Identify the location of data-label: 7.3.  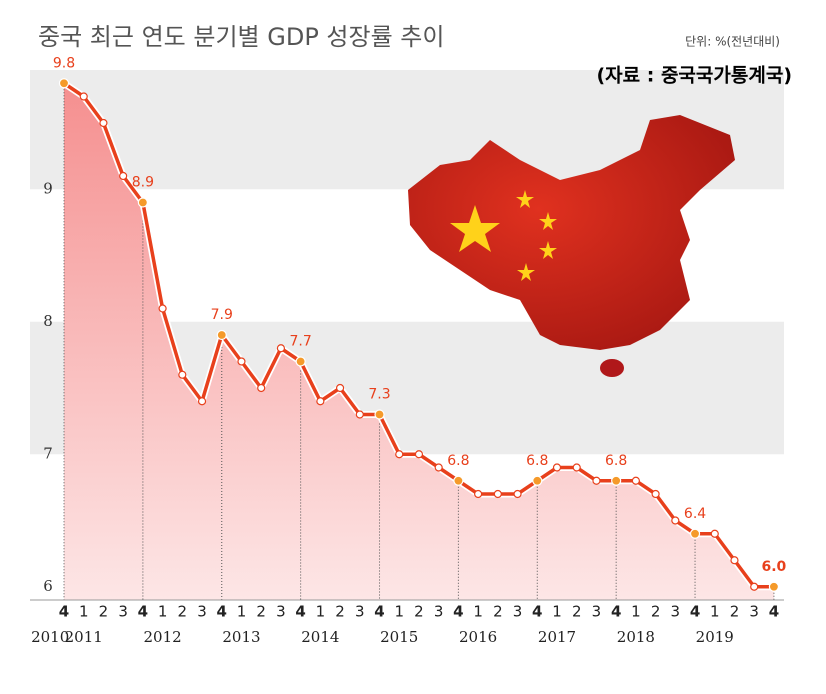
(379, 395).